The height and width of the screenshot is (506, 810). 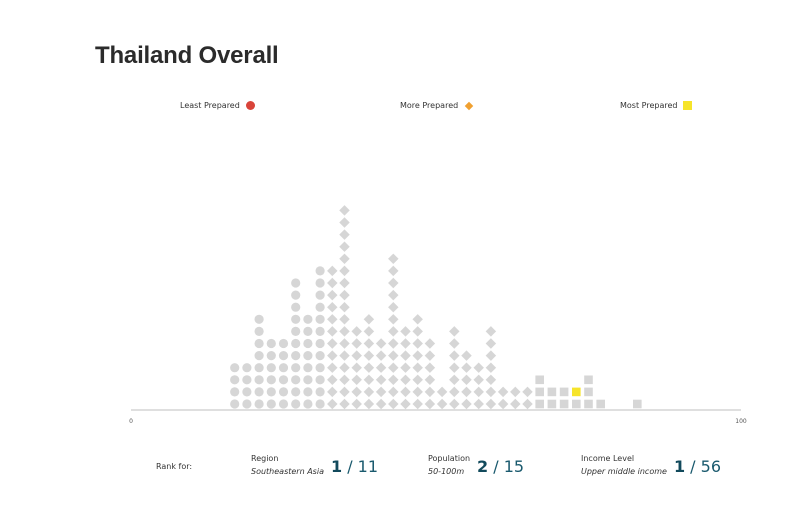 What do you see at coordinates (131, 421) in the screenshot?
I see `x-tick-label: 0` at bounding box center [131, 421].